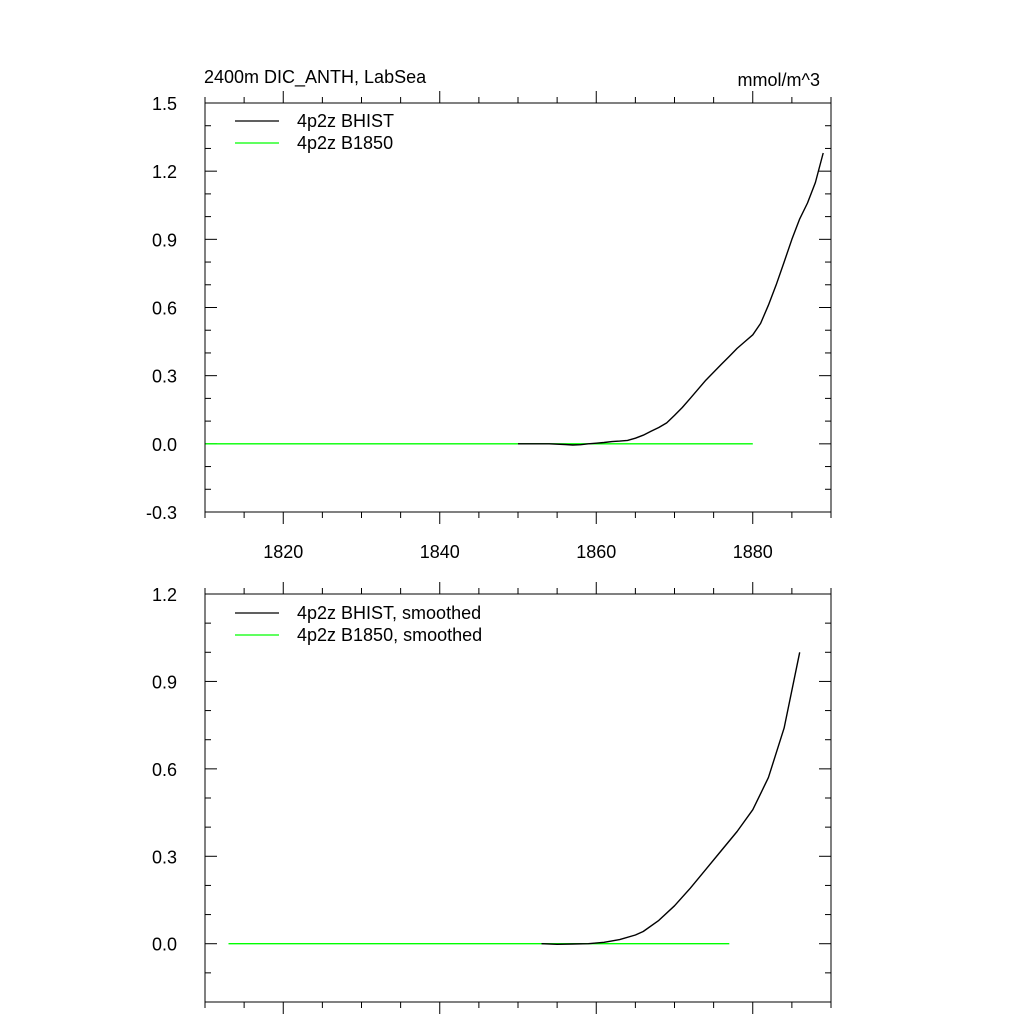 This screenshot has height=1024, width=1024. Describe the element at coordinates (164, 104) in the screenshot. I see `y-tick-label: 1.5` at that location.